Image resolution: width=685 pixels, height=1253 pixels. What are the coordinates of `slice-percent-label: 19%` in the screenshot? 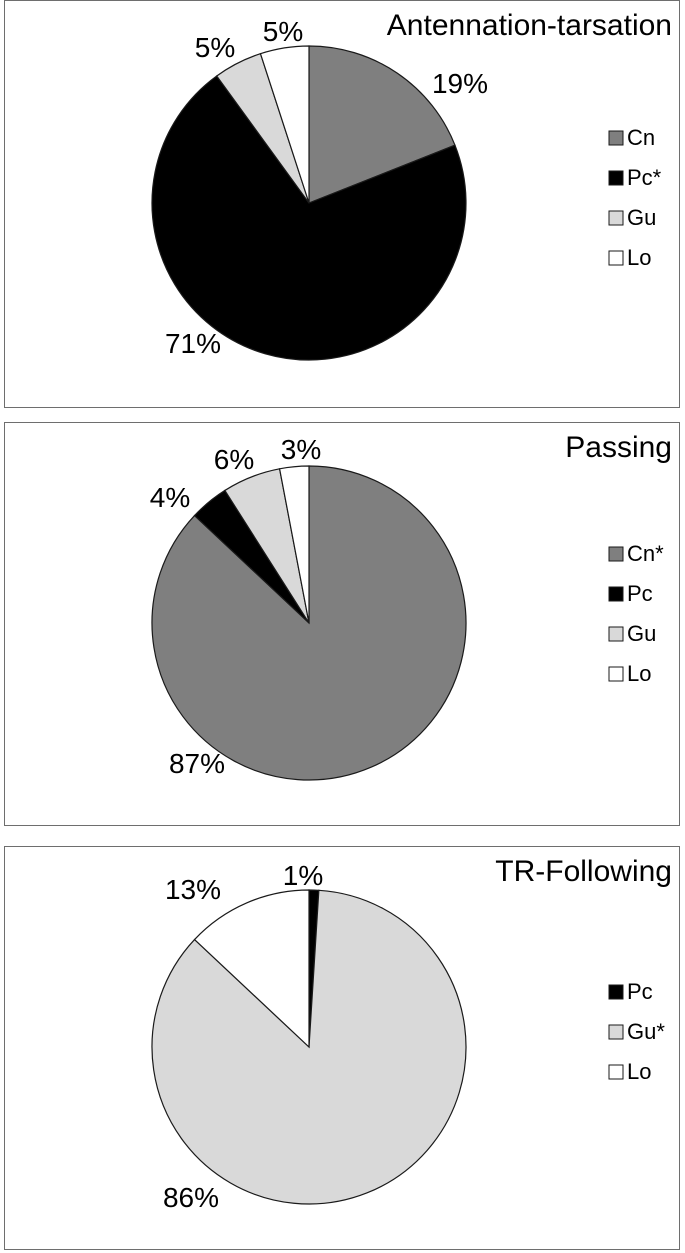 It's located at (460, 83).